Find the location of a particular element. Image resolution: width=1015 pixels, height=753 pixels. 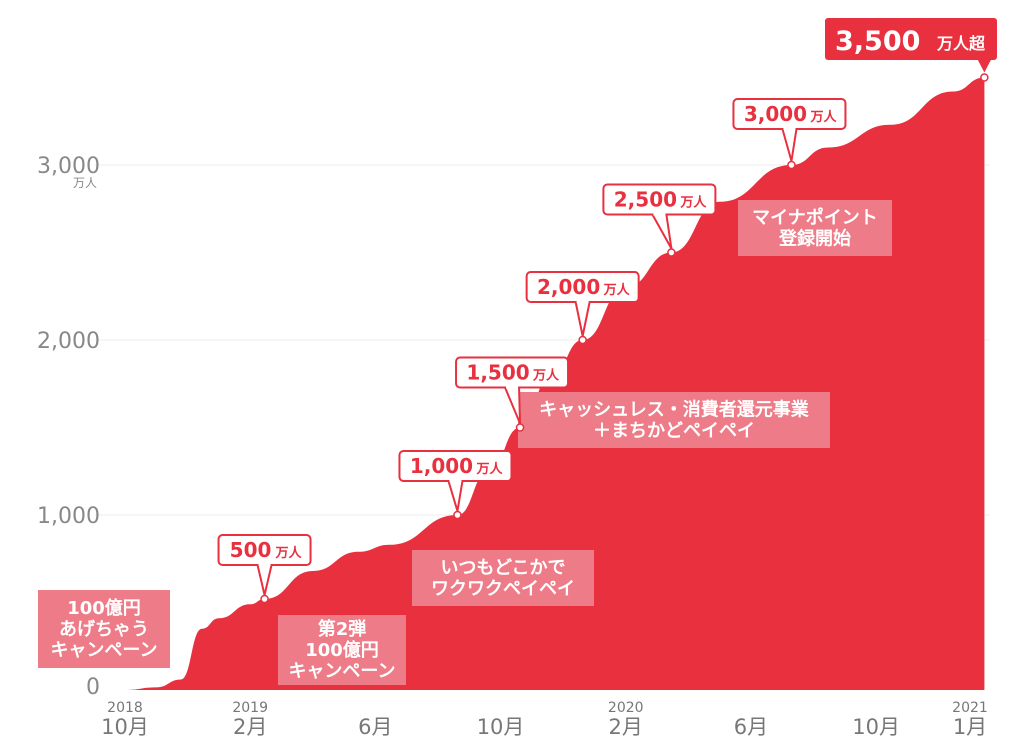

y-tick-label: 0 is located at coordinates (93, 687).